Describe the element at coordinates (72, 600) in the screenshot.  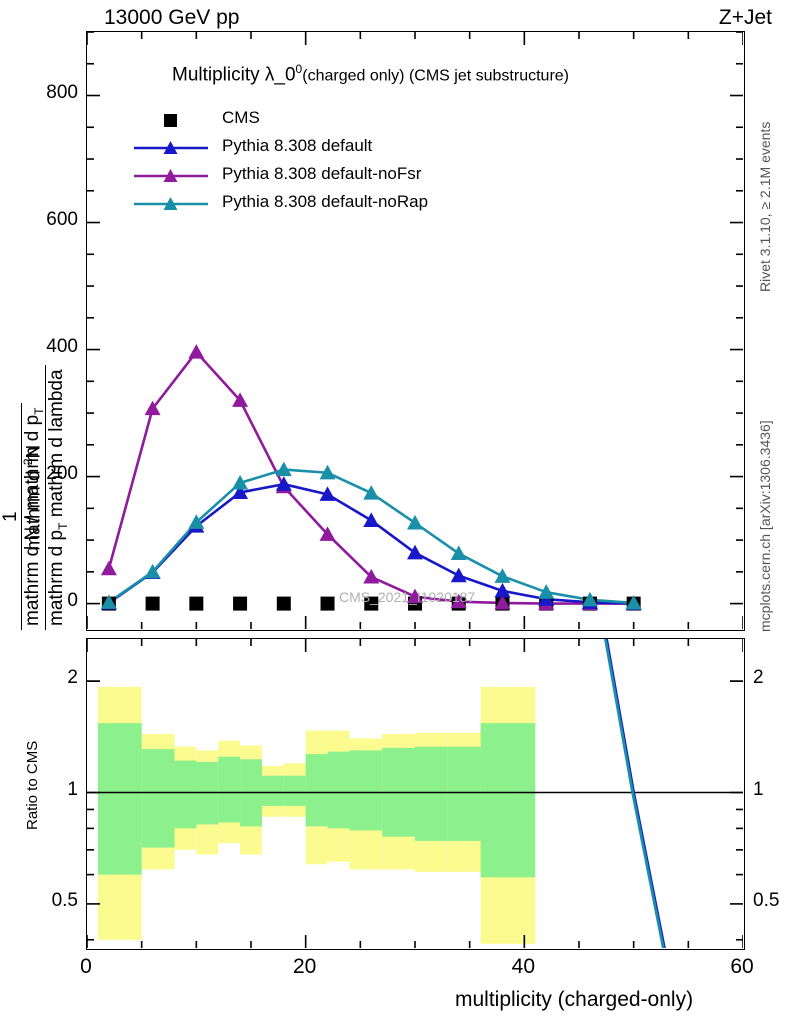
I see `main-y-tick-label: 0` at that location.